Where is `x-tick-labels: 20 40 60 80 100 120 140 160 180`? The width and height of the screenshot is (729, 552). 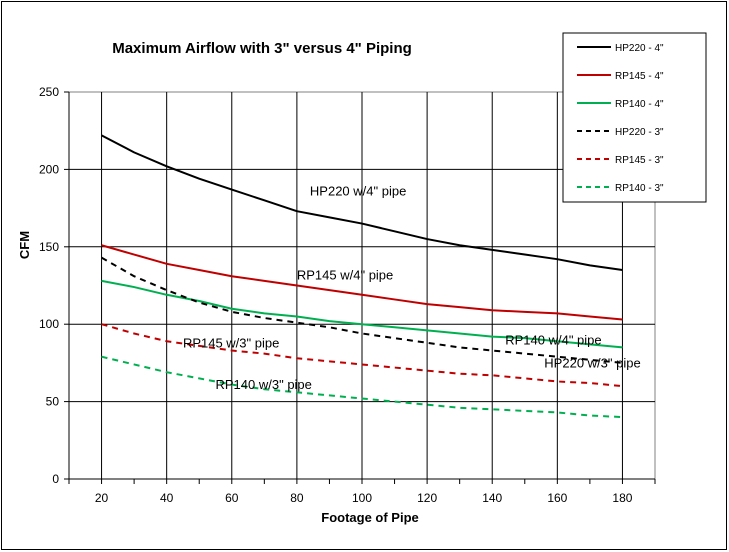
x-tick-labels: 20 40 60 80 100 120 140 160 180 is located at coordinates (364, 498).